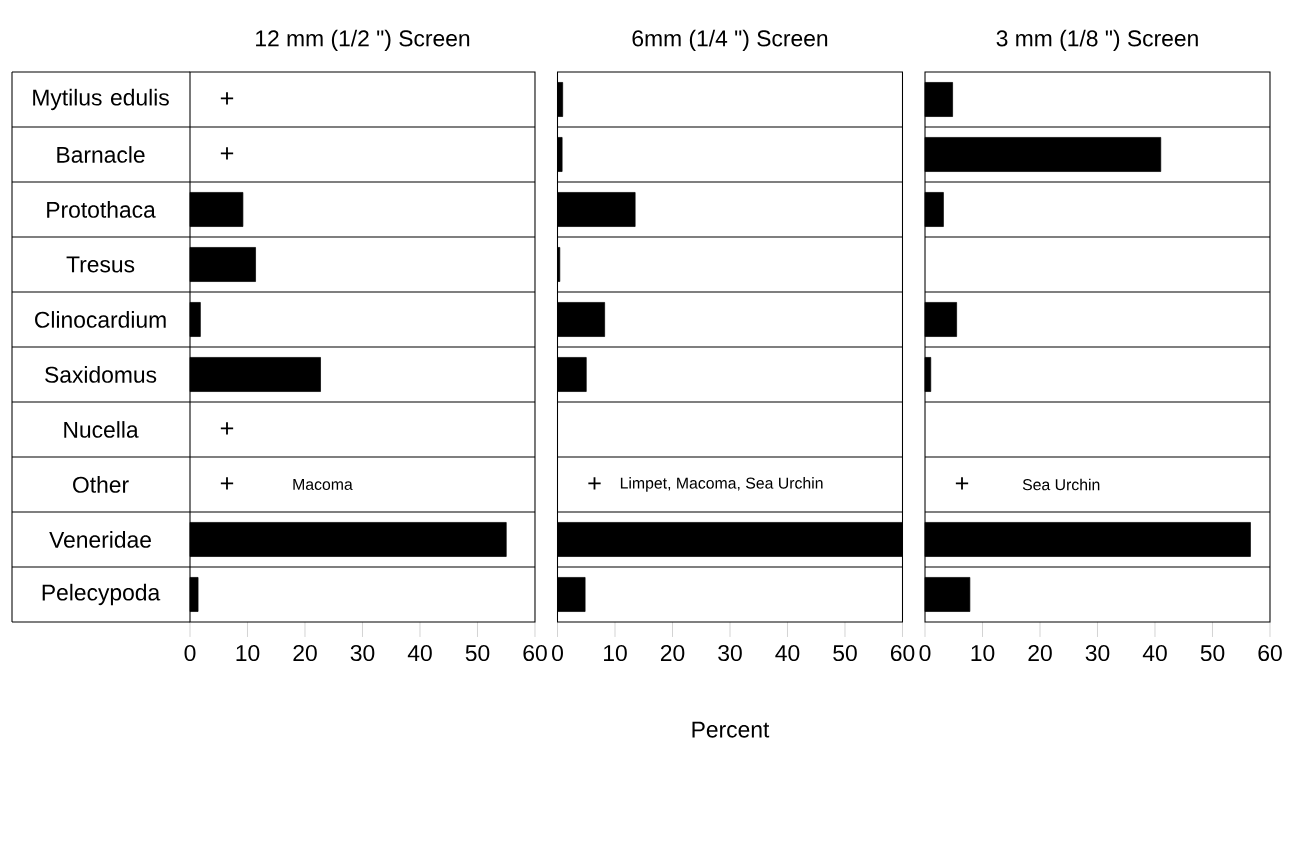  Describe the element at coordinates (101, 154) in the screenshot. I see `y-tick-label: Barnacle` at that location.